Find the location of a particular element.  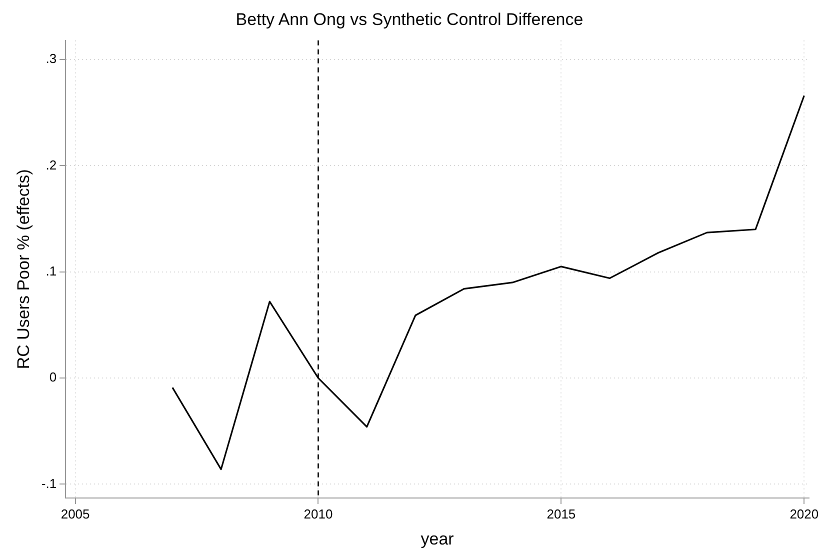

x-tick-label: 2020 is located at coordinates (804, 514).